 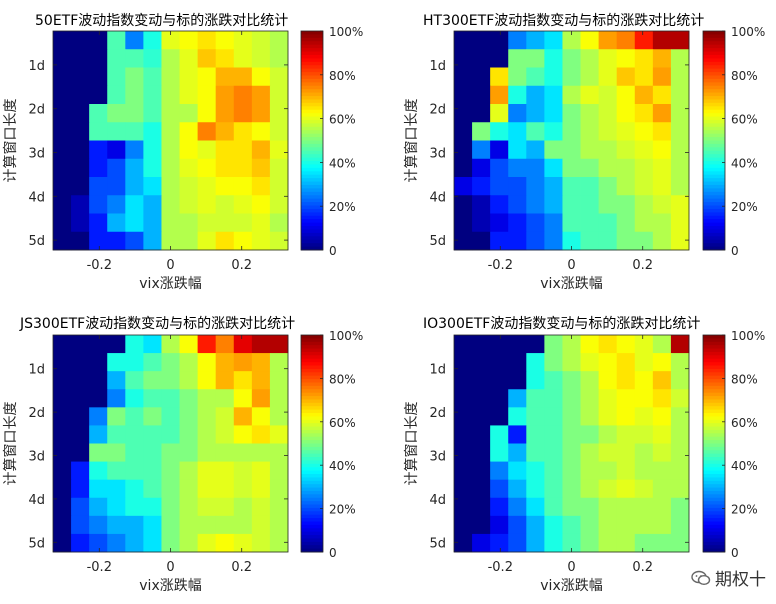 What do you see at coordinates (714, 443) in the screenshot?
I see `colorbar-box` at bounding box center [714, 443].